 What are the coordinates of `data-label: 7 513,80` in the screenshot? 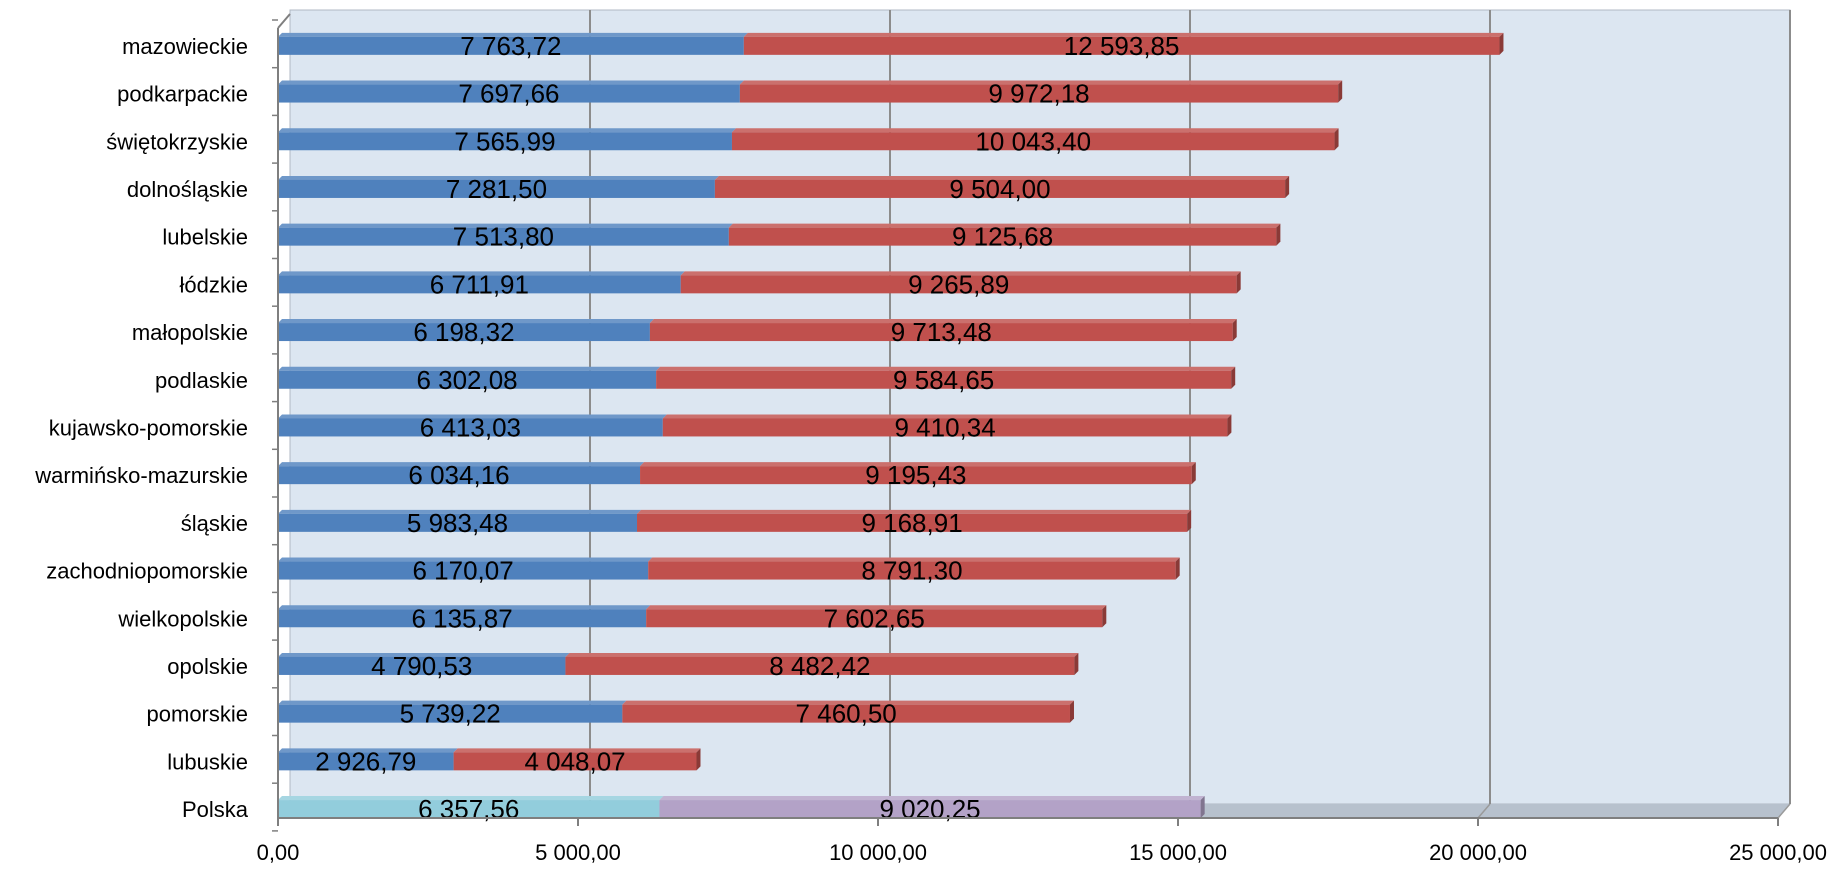 It's located at (503, 237).